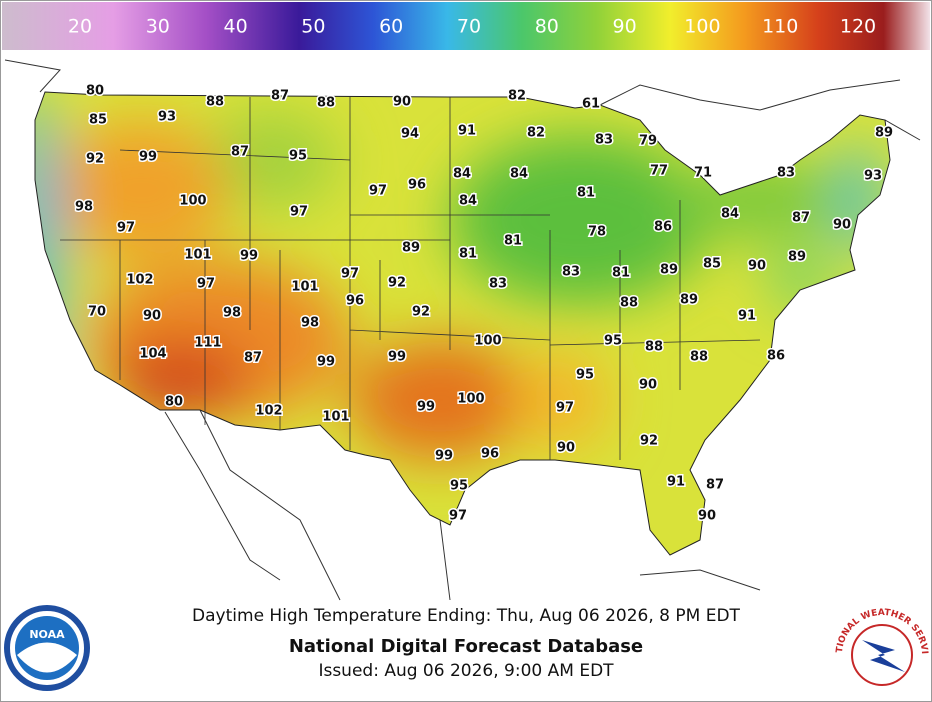  I want to click on scale-tick-label: 60, so click(391, 27).